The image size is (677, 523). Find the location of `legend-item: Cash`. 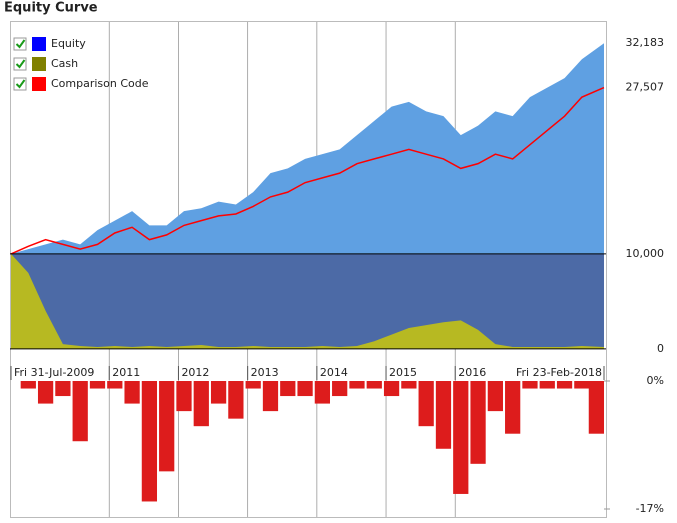

legend-item: Cash is located at coordinates (45, 64).